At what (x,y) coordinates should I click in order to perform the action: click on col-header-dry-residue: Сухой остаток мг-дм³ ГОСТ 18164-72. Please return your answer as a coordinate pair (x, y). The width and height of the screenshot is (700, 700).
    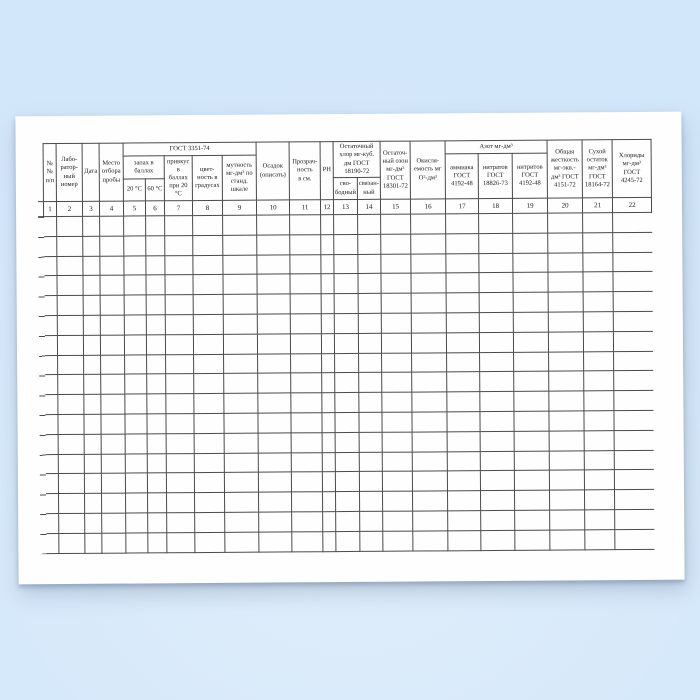
    Looking at the image, I should click on (597, 168).